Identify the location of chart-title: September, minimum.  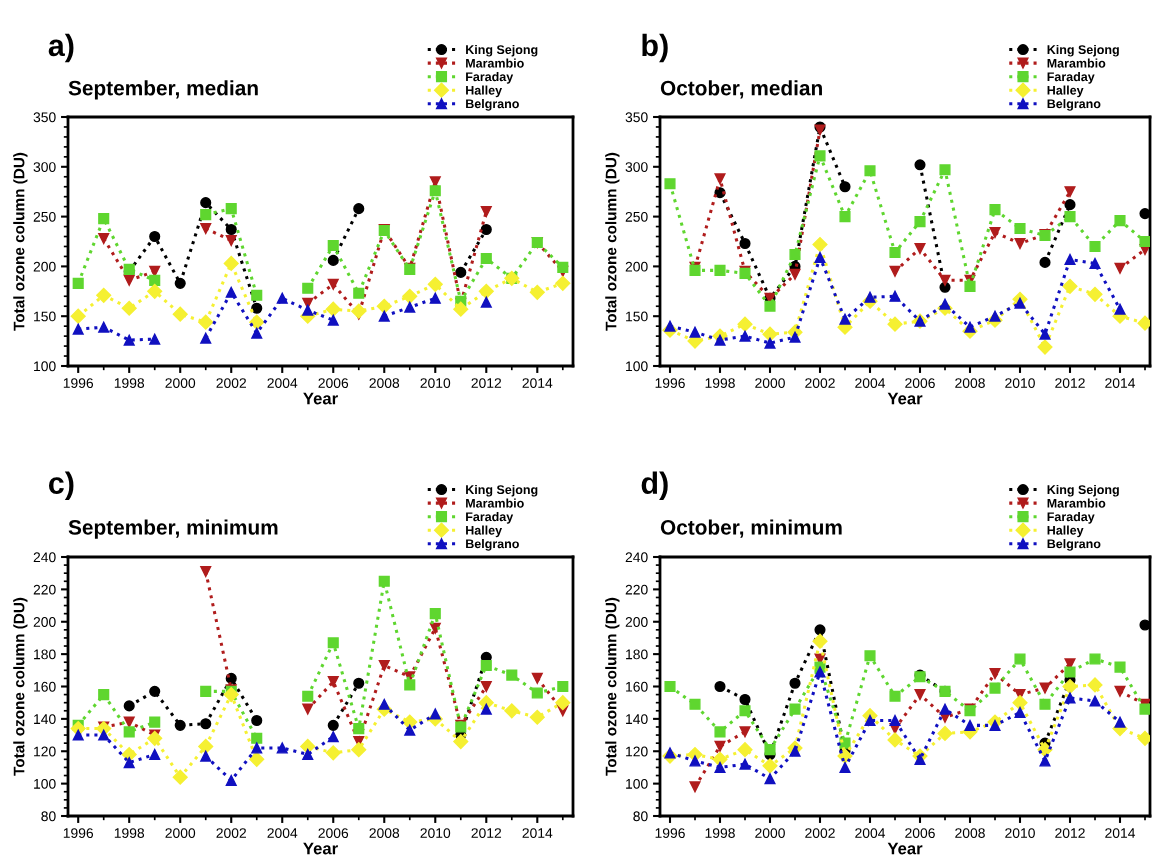
(173, 529).